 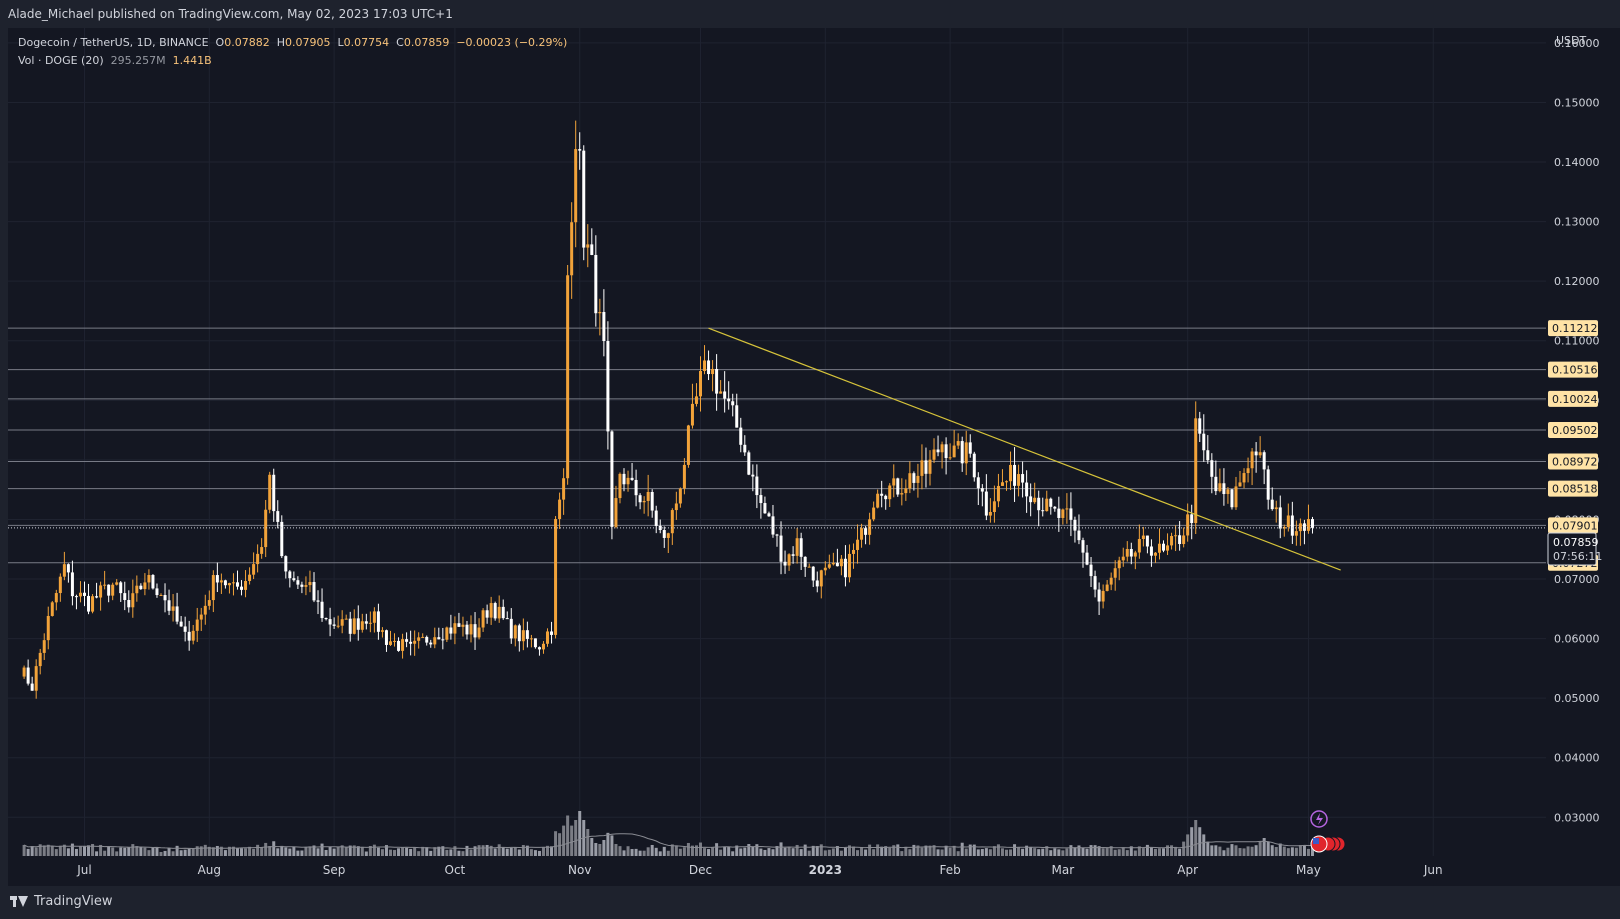 I want to click on symbol-name: Dogecoin / TetherUS, 1D, BINANCE, so click(x=113, y=42).